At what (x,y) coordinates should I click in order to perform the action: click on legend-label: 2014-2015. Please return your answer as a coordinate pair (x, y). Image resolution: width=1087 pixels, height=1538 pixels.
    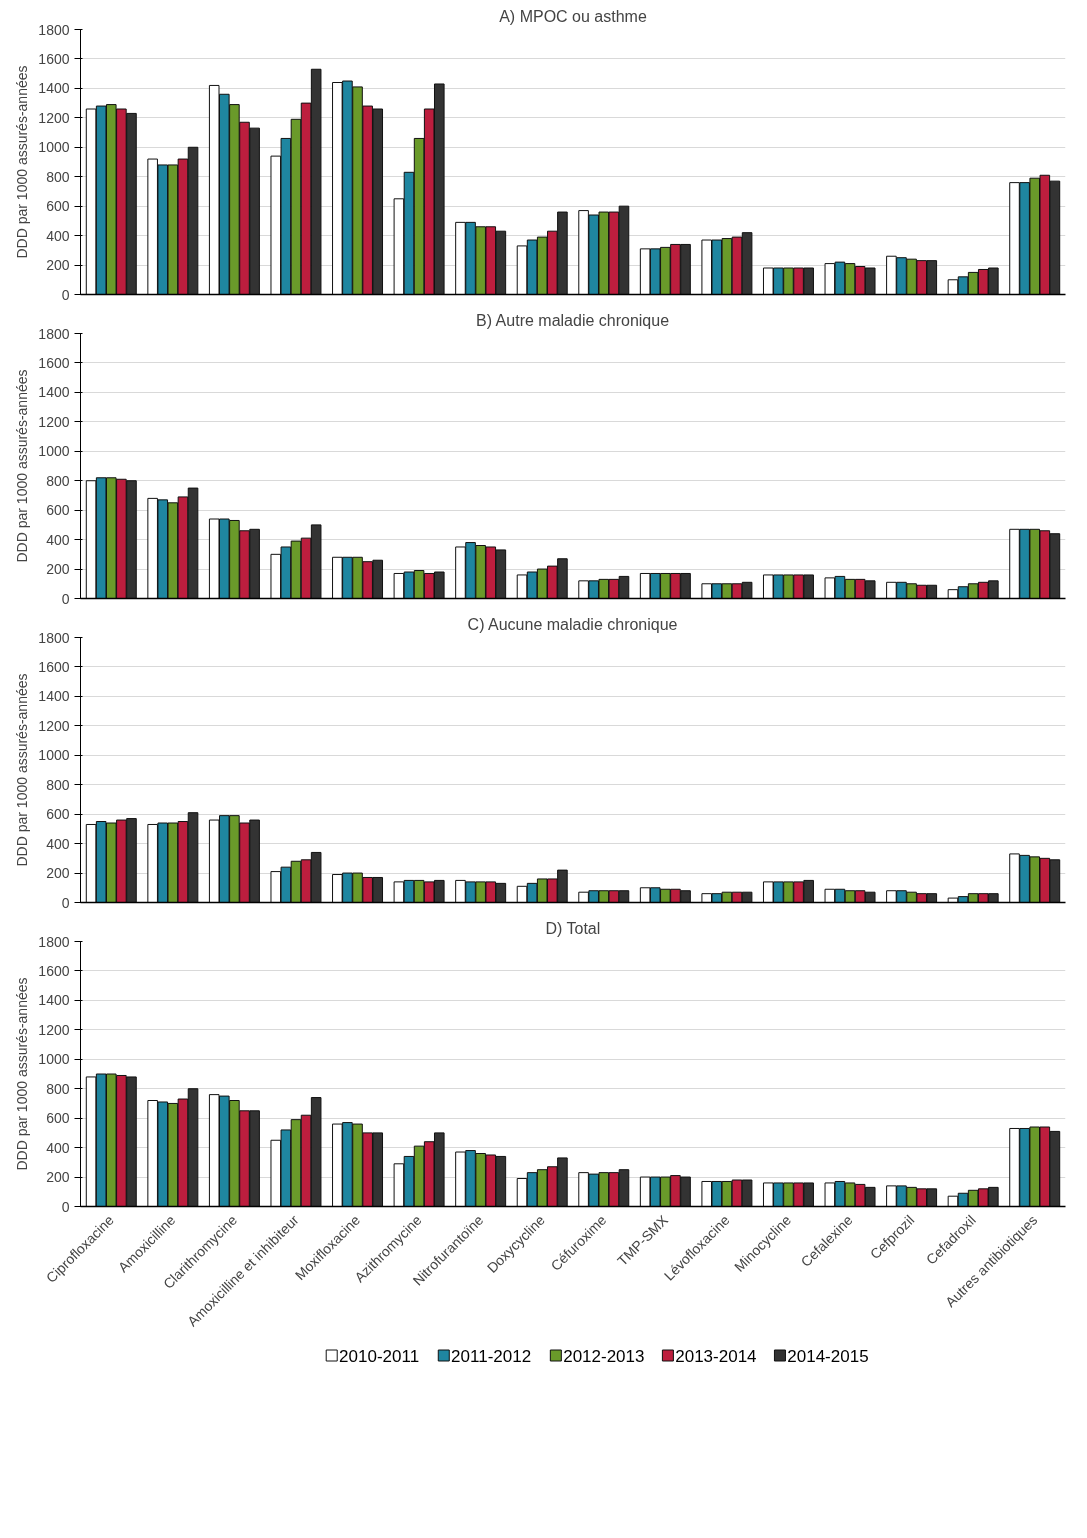
    Looking at the image, I should click on (828, 1356).